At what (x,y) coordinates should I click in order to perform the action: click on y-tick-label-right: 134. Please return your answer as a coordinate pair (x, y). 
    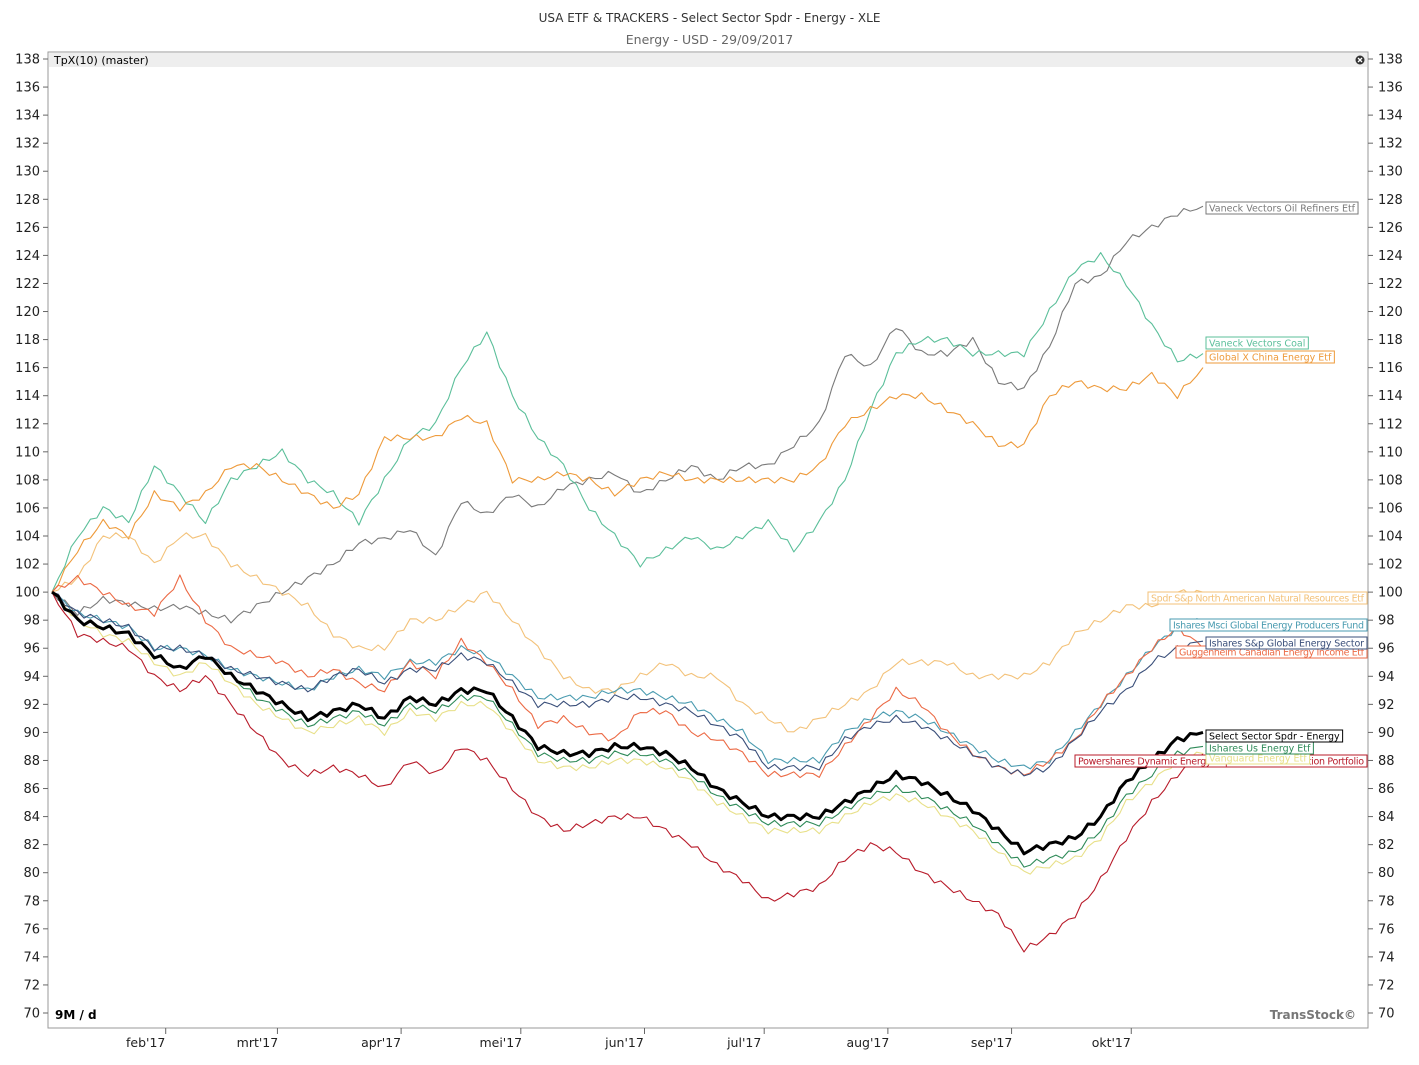
    Looking at the image, I should click on (1390, 116).